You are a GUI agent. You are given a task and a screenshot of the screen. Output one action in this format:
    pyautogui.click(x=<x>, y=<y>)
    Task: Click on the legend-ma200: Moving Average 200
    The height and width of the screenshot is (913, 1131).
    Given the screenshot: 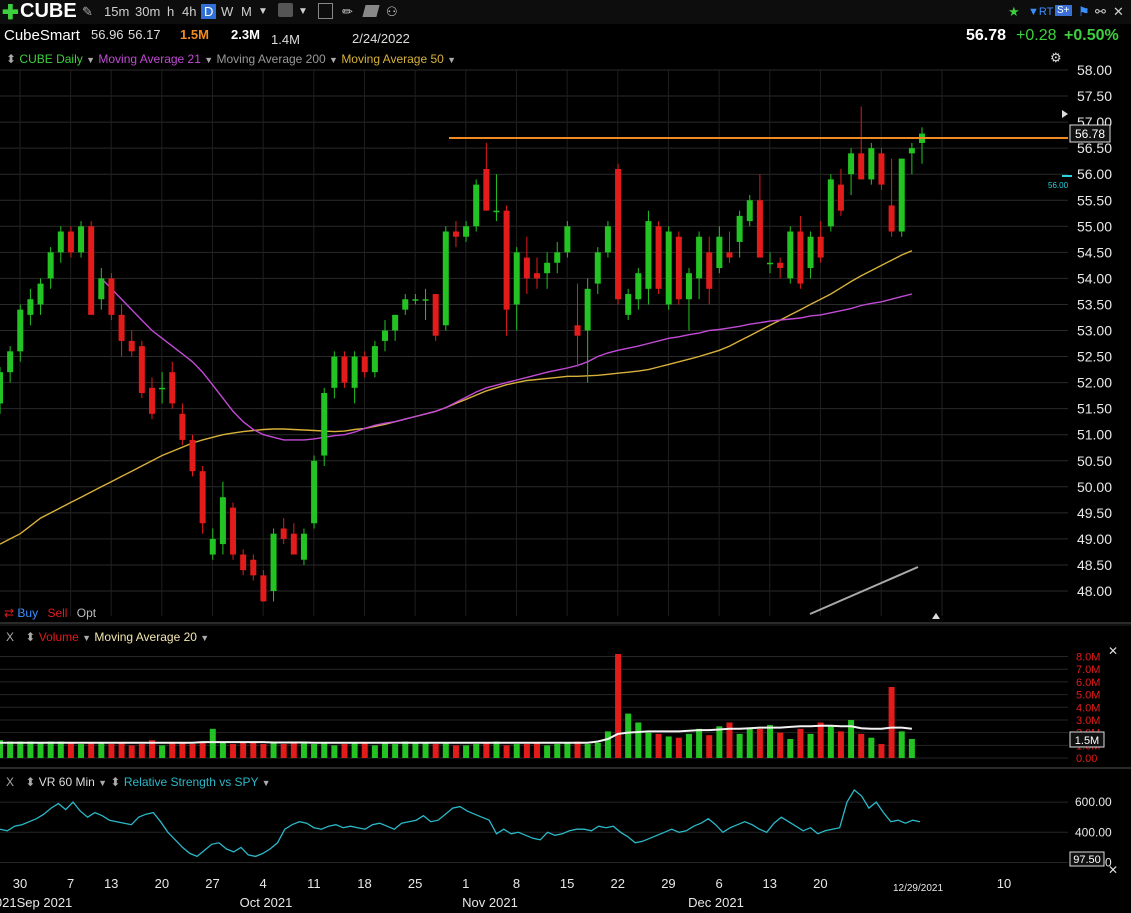 What is the action you would take?
    pyautogui.click(x=271, y=59)
    